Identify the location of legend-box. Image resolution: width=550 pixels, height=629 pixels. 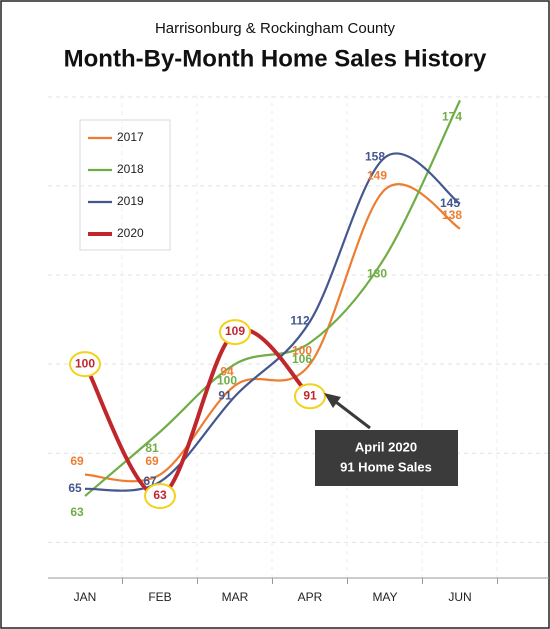
(125, 185).